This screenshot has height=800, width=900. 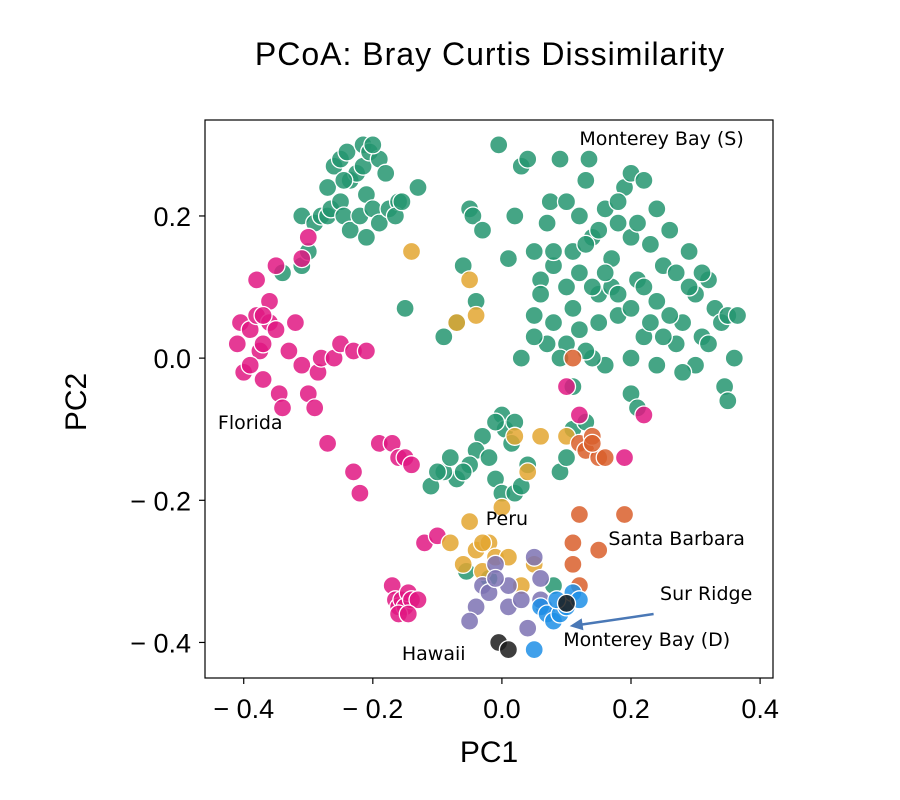 I want to click on annotation-hawaii: Hawaii, so click(x=434, y=654).